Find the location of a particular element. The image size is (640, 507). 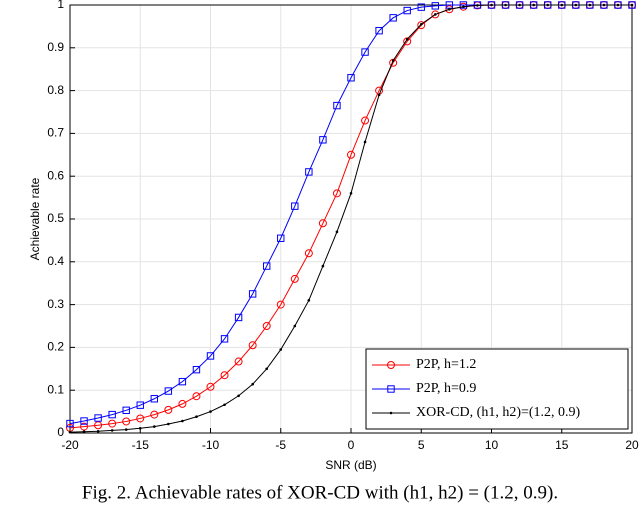

y-tick-label: 0.5 is located at coordinates (55, 218).